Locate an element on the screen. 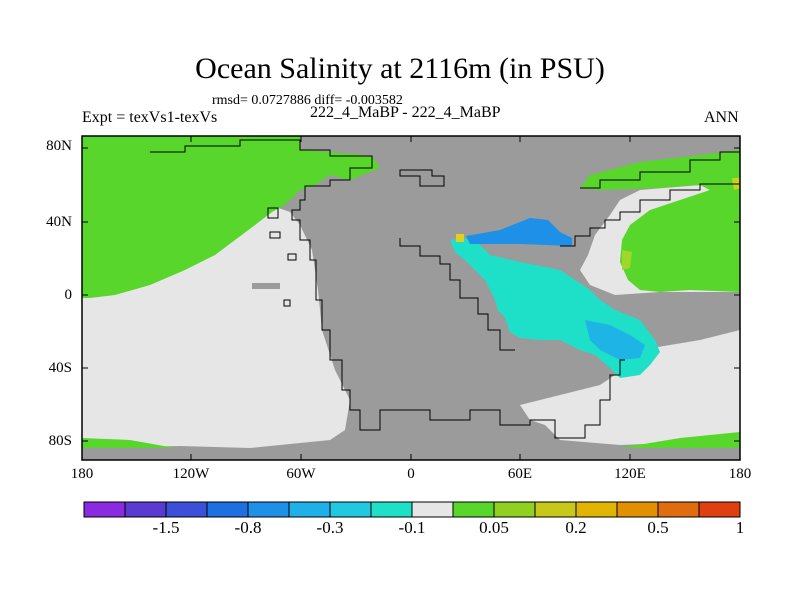 The height and width of the screenshot is (600, 800). x-tick-label: 120E is located at coordinates (630, 474).